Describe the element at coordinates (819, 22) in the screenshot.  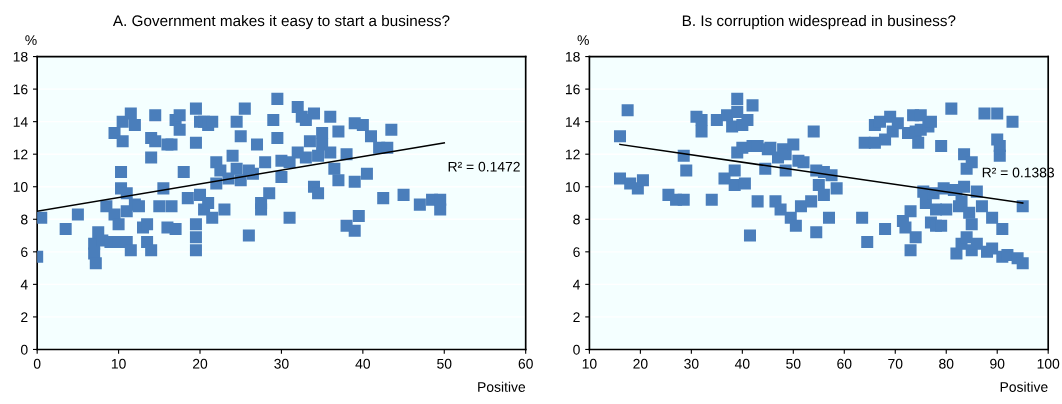
I see `chart-title: B. Is corruption widespread in business?` at that location.